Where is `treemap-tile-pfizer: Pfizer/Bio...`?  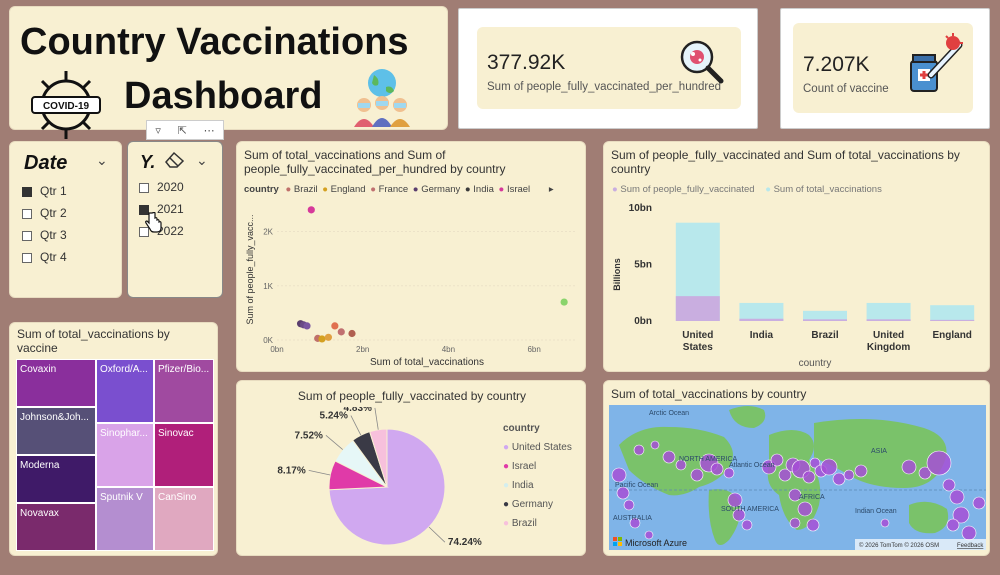 treemap-tile-pfizer: Pfizer/Bio... is located at coordinates (184, 391).